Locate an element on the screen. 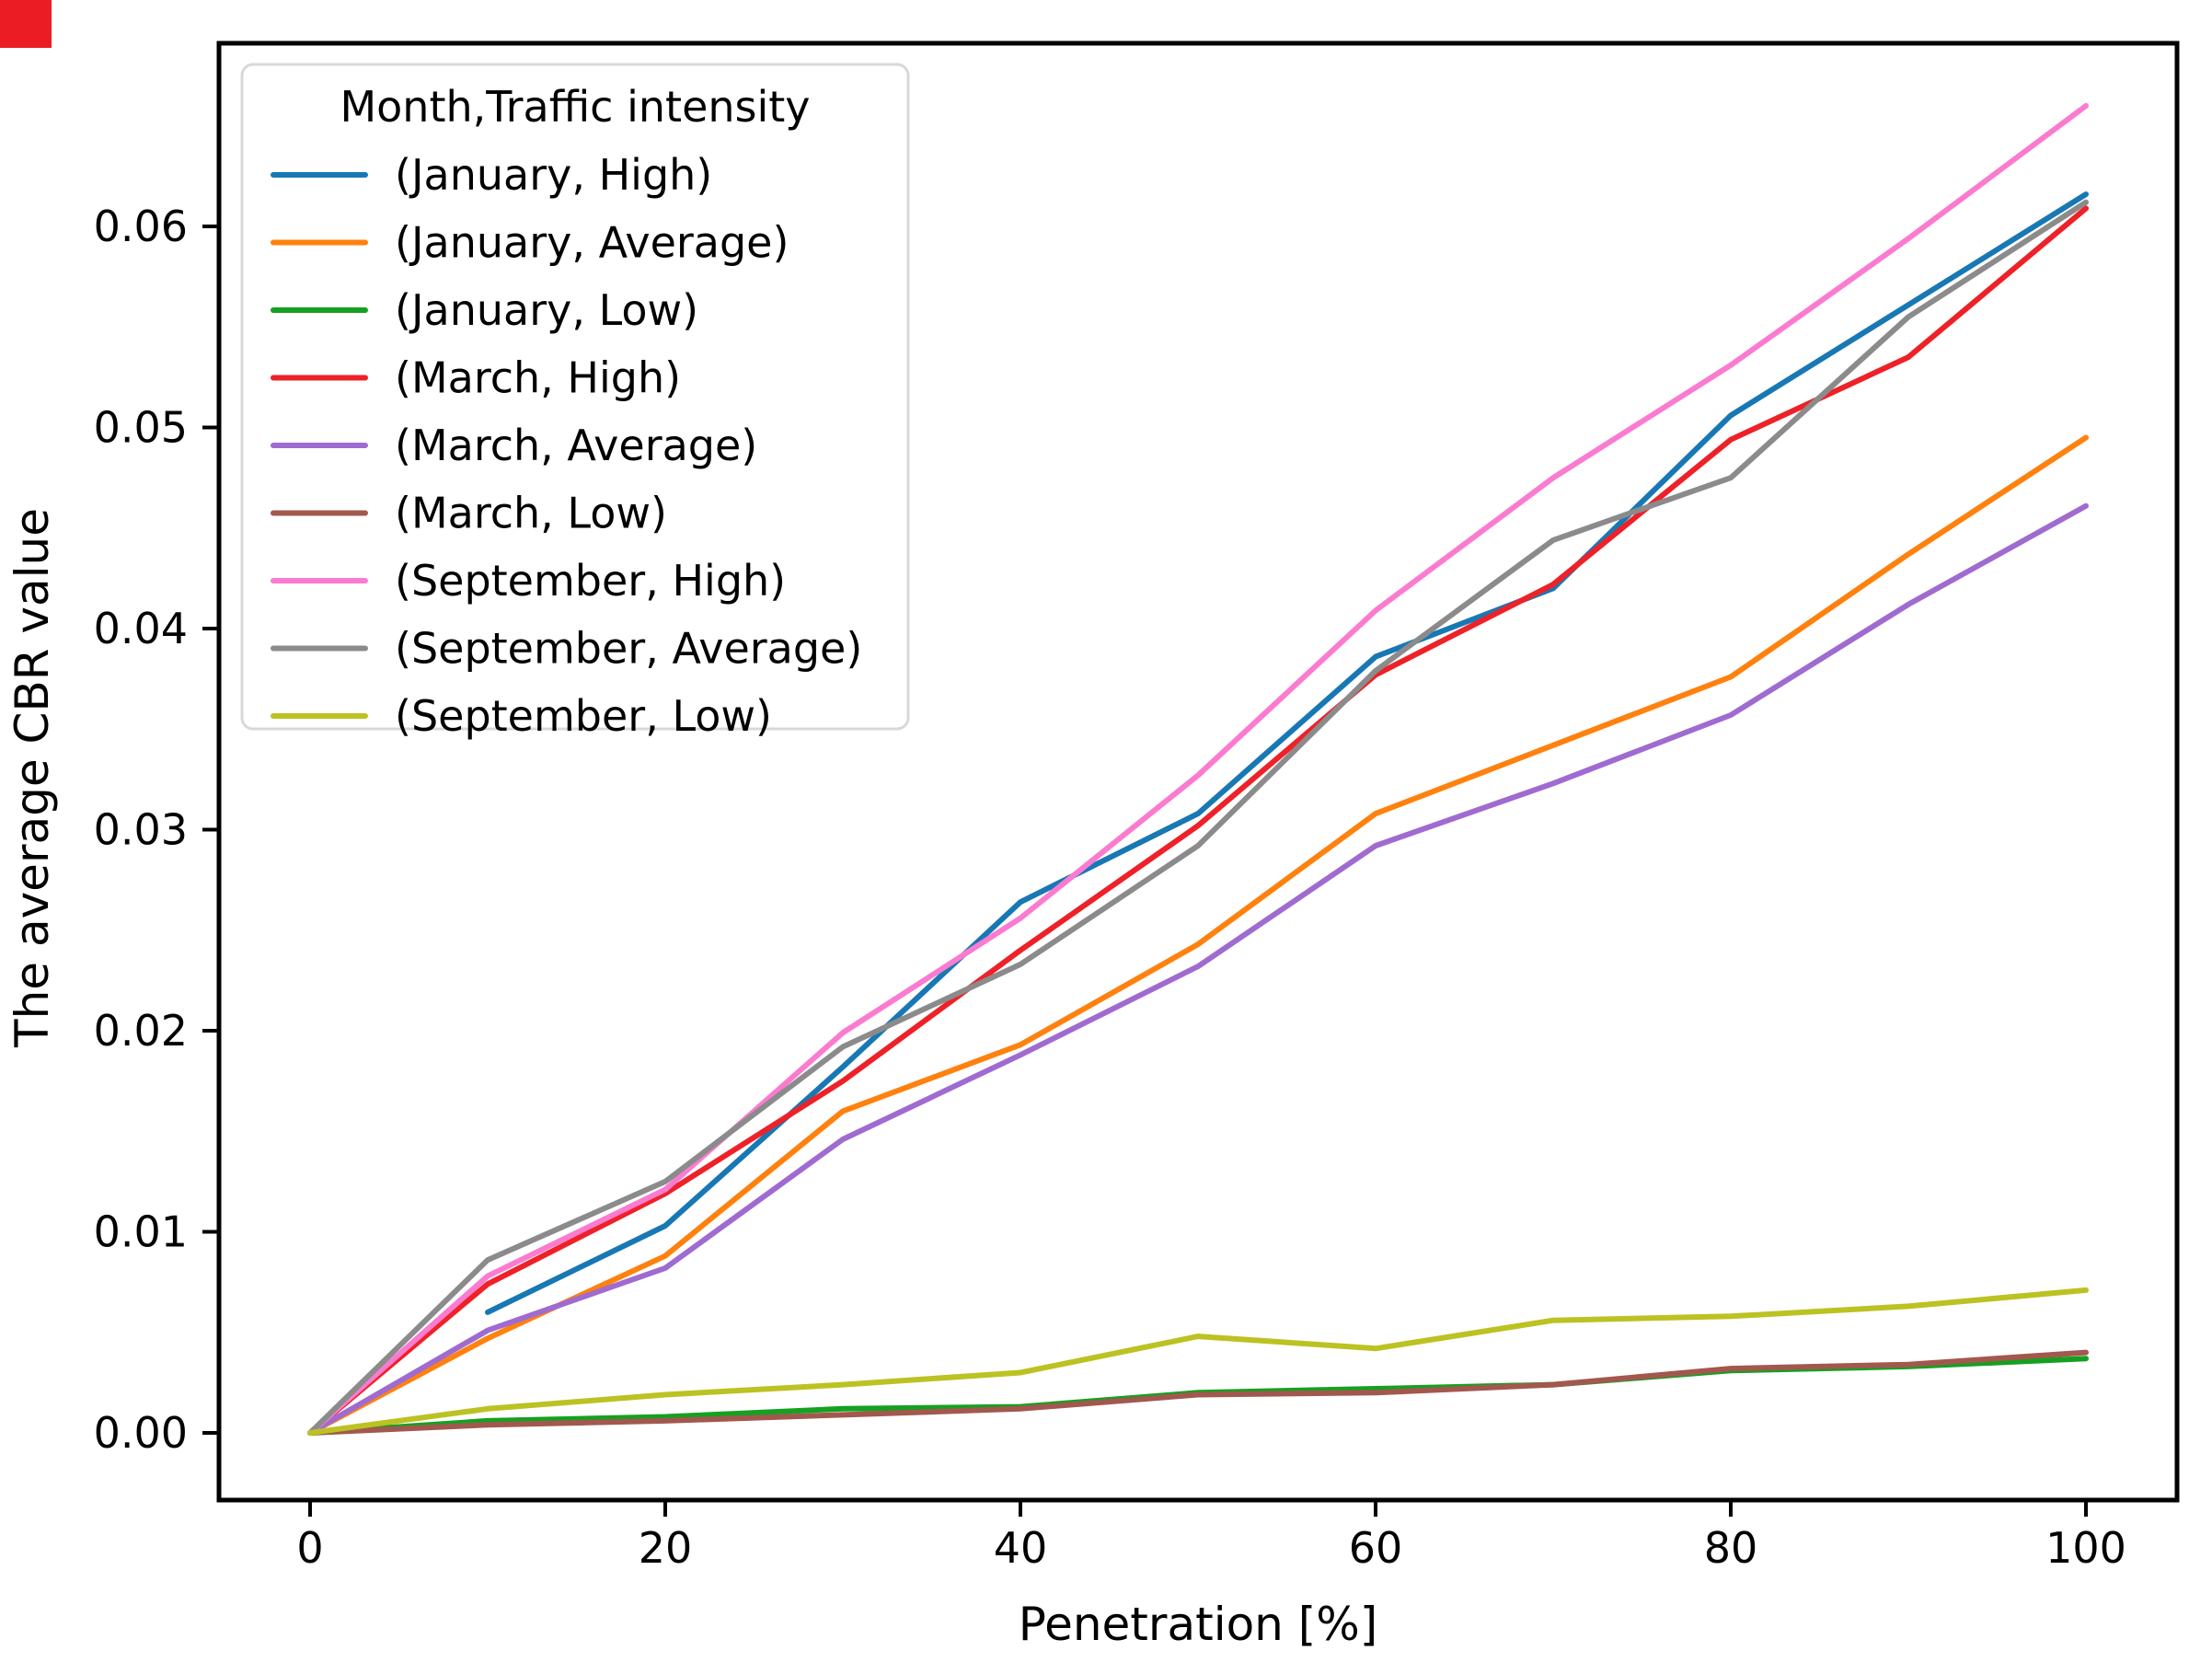  x-tick-label: 0 is located at coordinates (309, 1548).